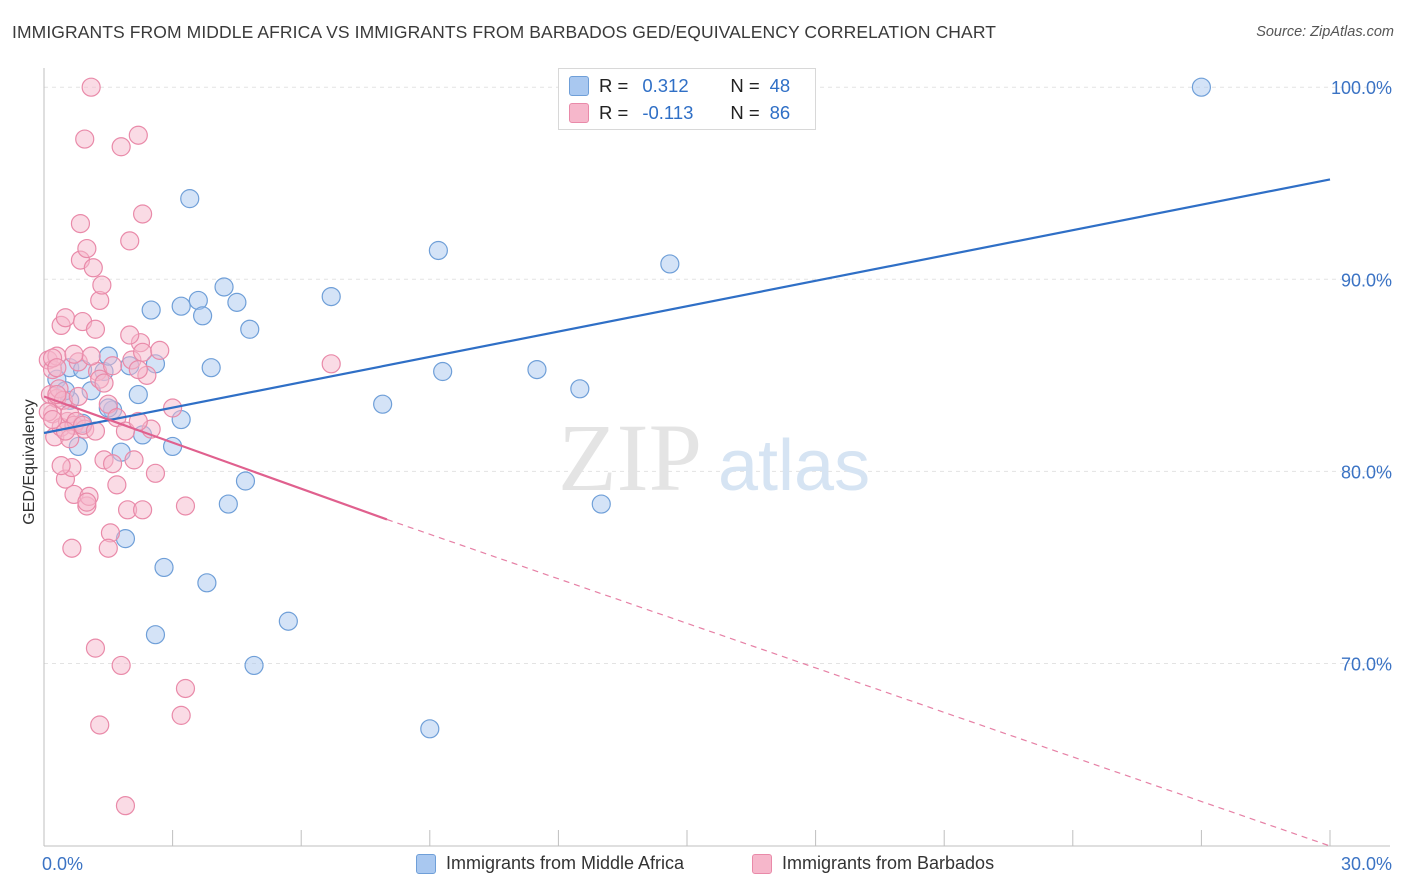 Image resolution: width=1406 pixels, height=892 pixels. I want to click on n-value: 86, so click(780, 112).